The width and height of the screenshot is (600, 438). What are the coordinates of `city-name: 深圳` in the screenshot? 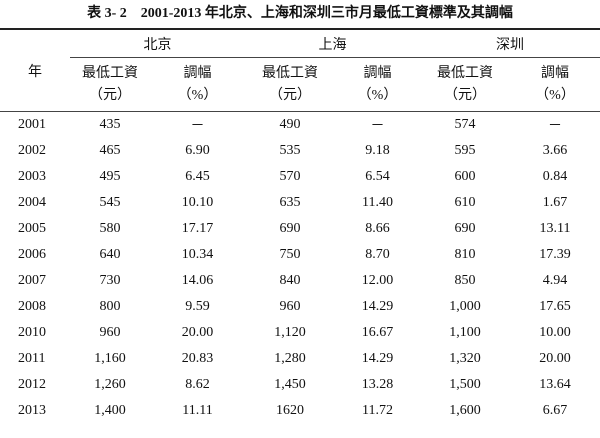 It's located at (510, 45).